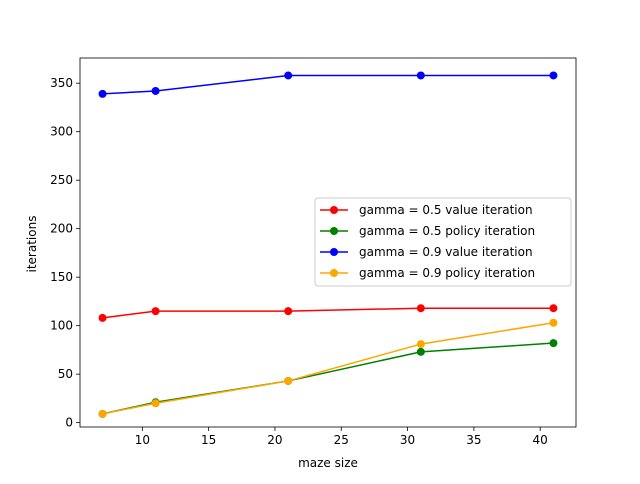 The width and height of the screenshot is (640, 484). What do you see at coordinates (61, 180) in the screenshot?
I see `y-tick-label-5: 250` at bounding box center [61, 180].